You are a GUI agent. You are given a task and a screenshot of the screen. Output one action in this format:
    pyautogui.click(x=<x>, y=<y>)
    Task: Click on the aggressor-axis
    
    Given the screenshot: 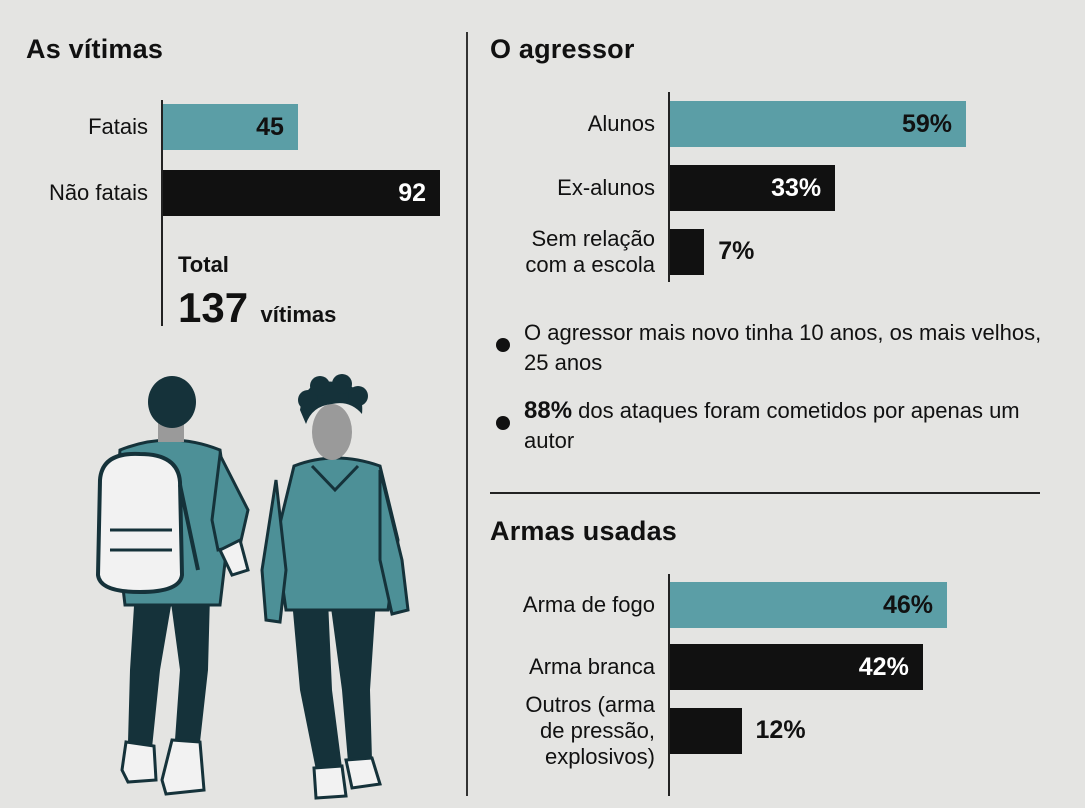 What is the action you would take?
    pyautogui.click(x=669, y=187)
    